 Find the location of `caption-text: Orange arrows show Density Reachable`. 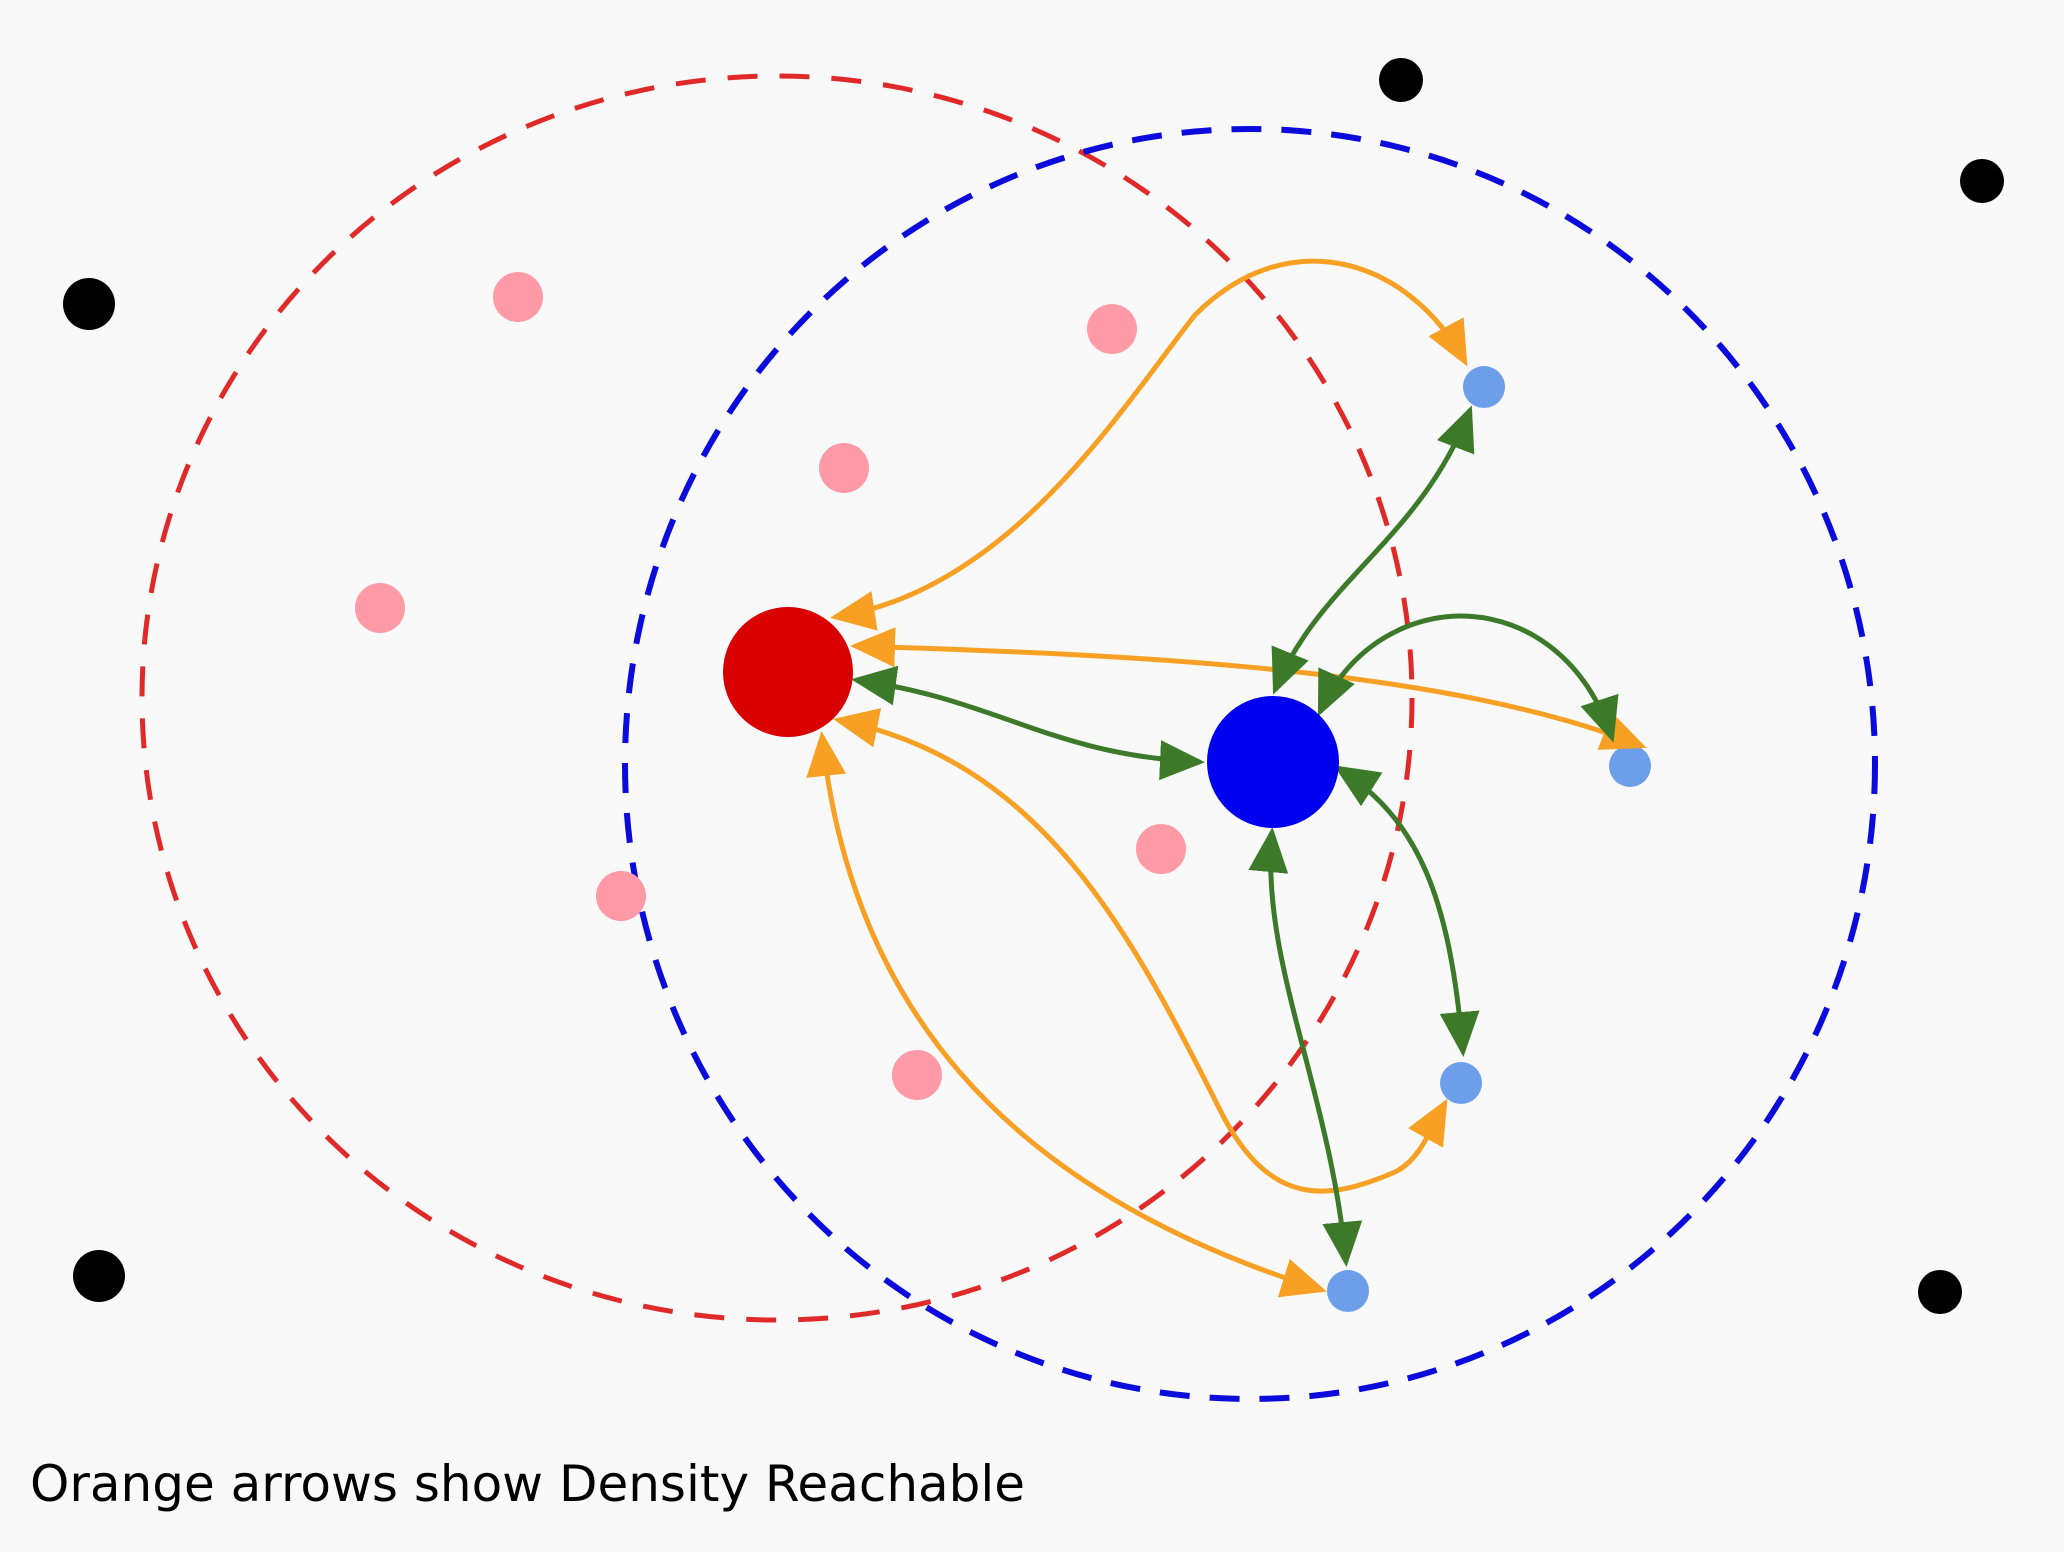

caption-text: Orange arrows show Density Reachable is located at coordinates (528, 1484).